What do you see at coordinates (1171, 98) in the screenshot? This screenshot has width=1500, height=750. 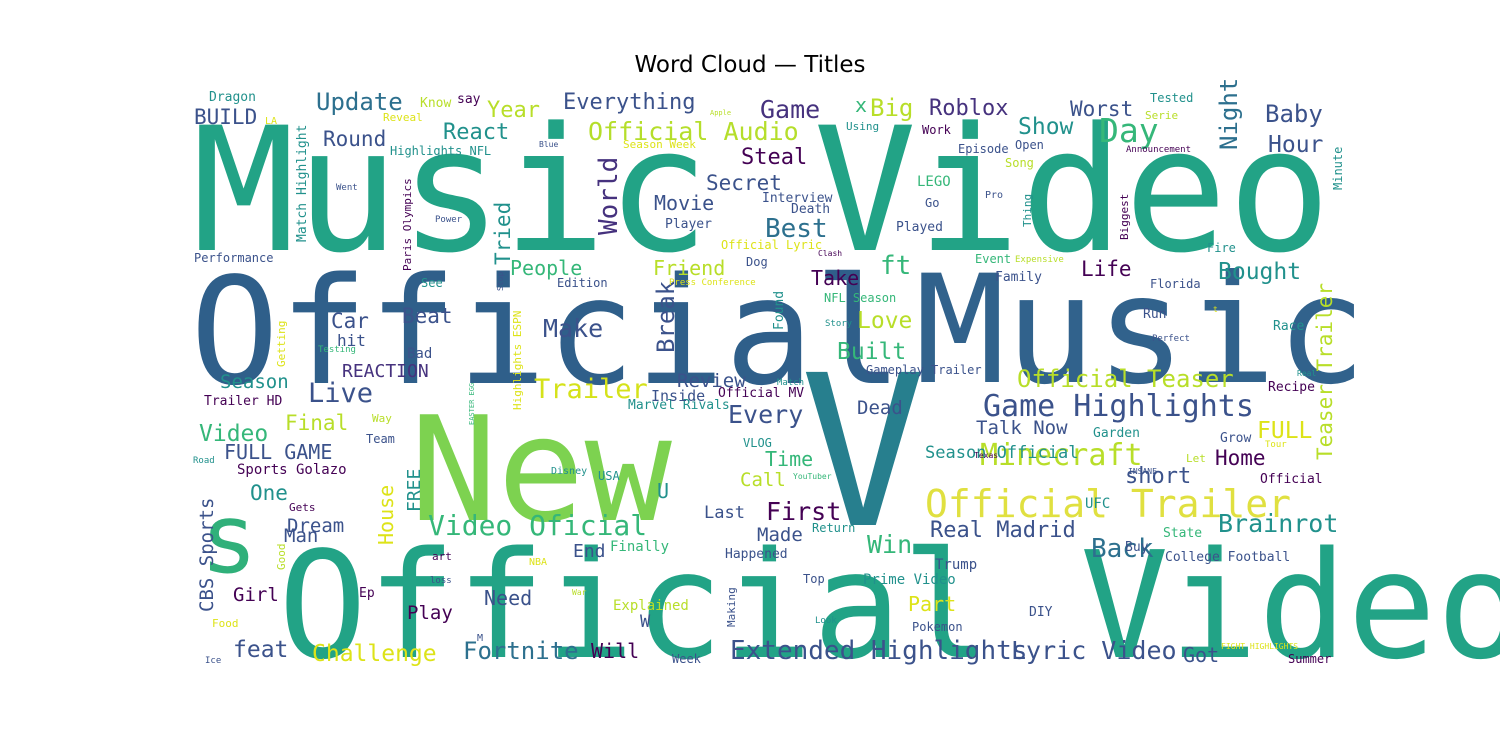 I see `word-tested: Tested` at bounding box center [1171, 98].